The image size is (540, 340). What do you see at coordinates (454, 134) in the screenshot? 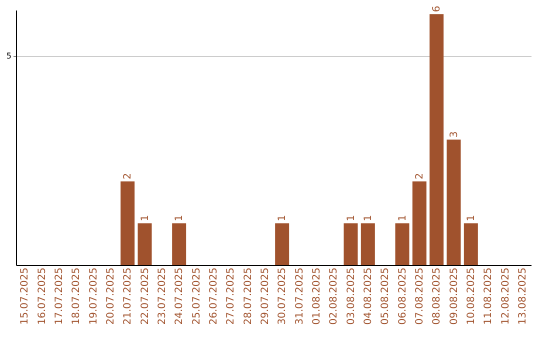
I see `data-label: 3` at bounding box center [454, 134].